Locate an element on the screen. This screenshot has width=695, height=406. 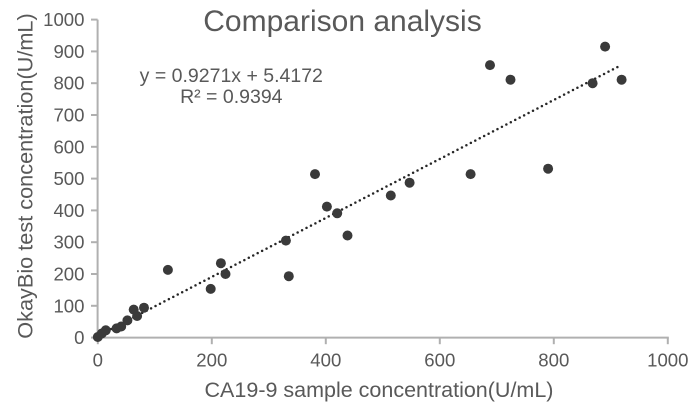
svg-text: 300 is located at coordinates (68, 242).